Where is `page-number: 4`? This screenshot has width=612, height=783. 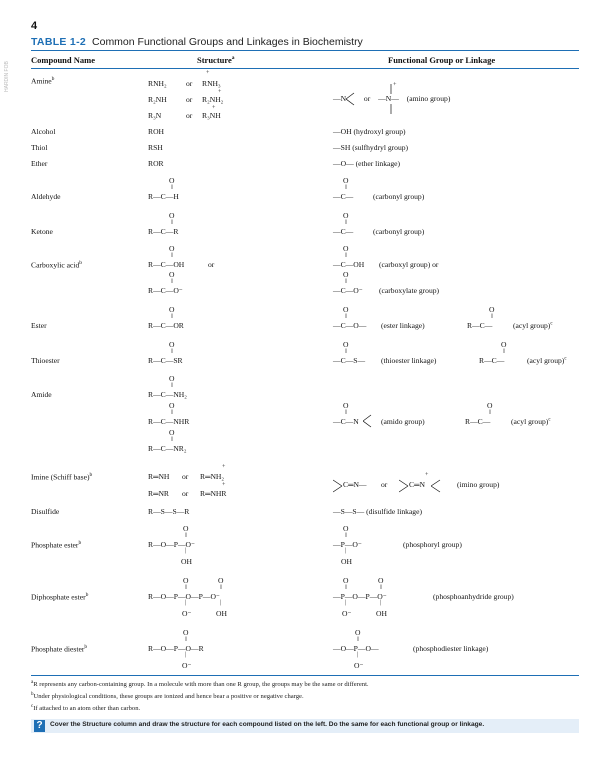 page-number: 4 is located at coordinates (34, 26).